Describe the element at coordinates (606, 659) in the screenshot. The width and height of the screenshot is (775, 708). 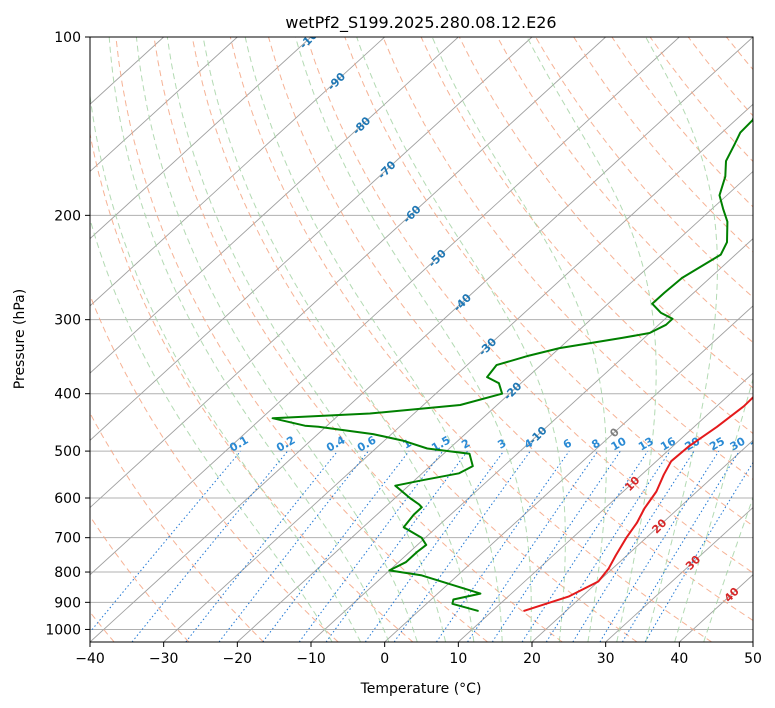
I see `x-tick-label: 30` at that location.